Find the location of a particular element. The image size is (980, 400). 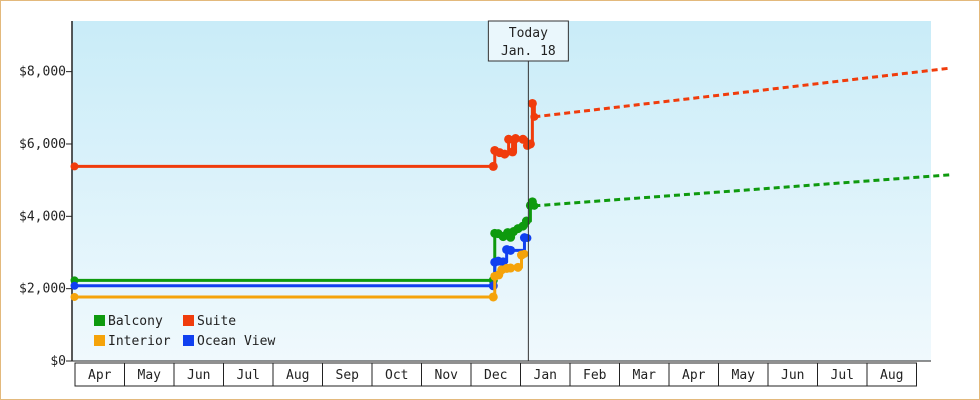

legend-label: Interior is located at coordinates (139, 341).